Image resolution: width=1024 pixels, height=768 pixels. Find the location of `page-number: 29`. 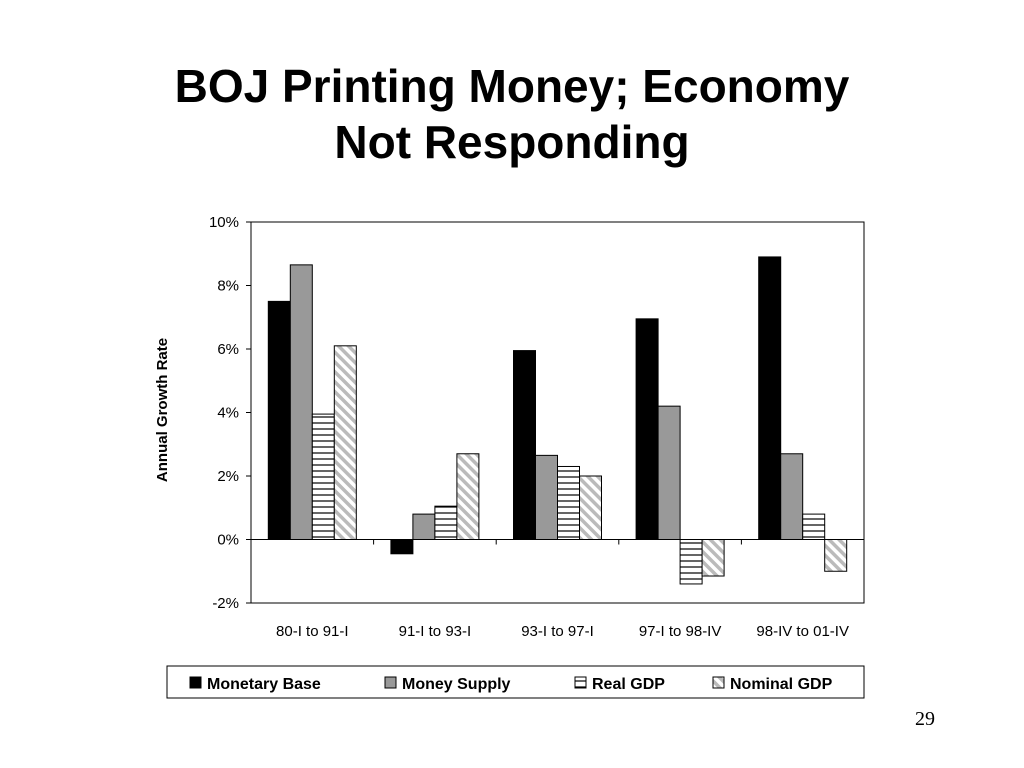

page-number: 29 is located at coordinates (925, 719).